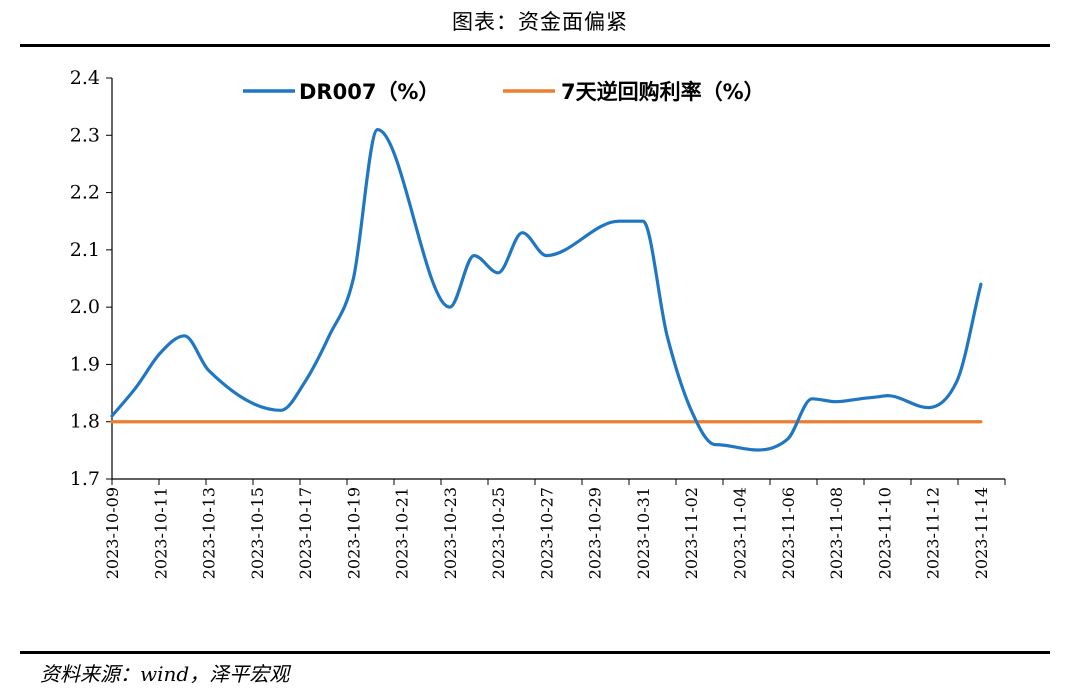  What do you see at coordinates (402, 533) in the screenshot?
I see `x-tick-label: 2023-10-21` at bounding box center [402, 533].